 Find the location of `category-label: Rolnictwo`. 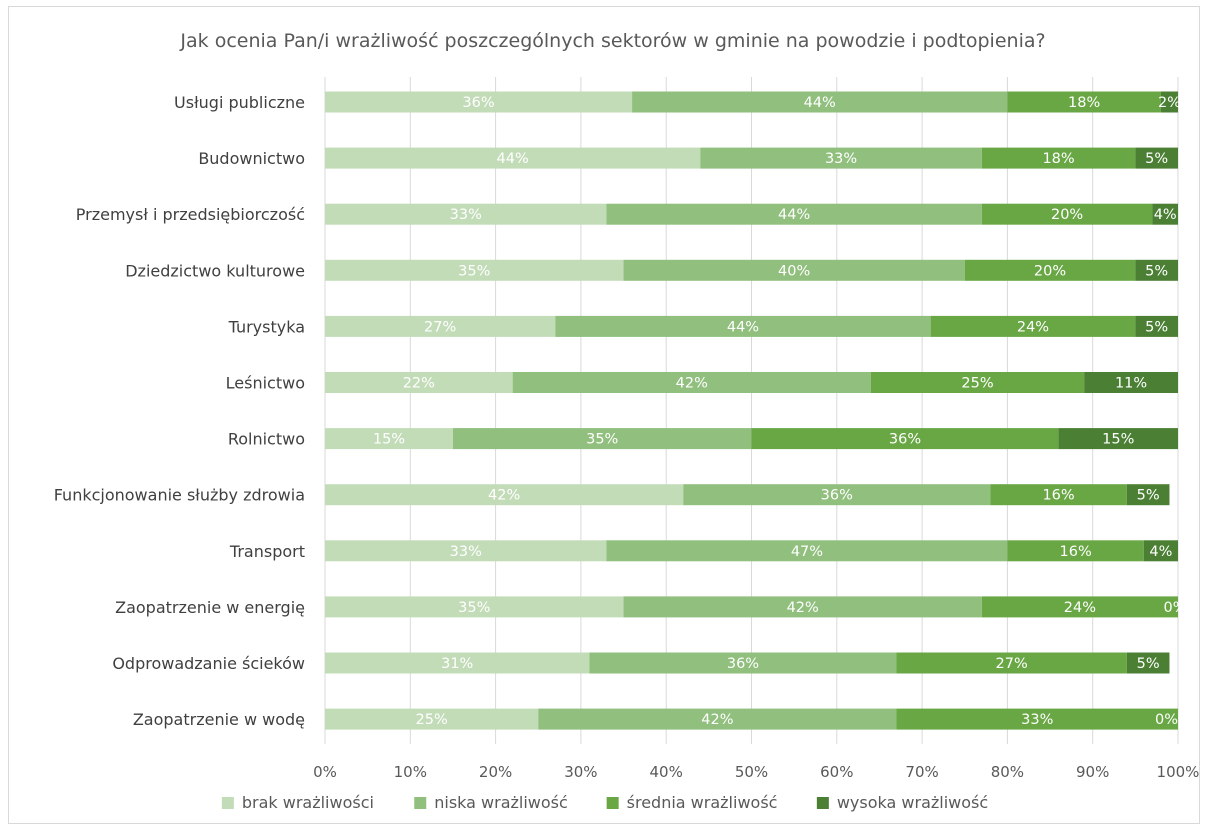

category-label: Rolnictwo is located at coordinates (266, 439).